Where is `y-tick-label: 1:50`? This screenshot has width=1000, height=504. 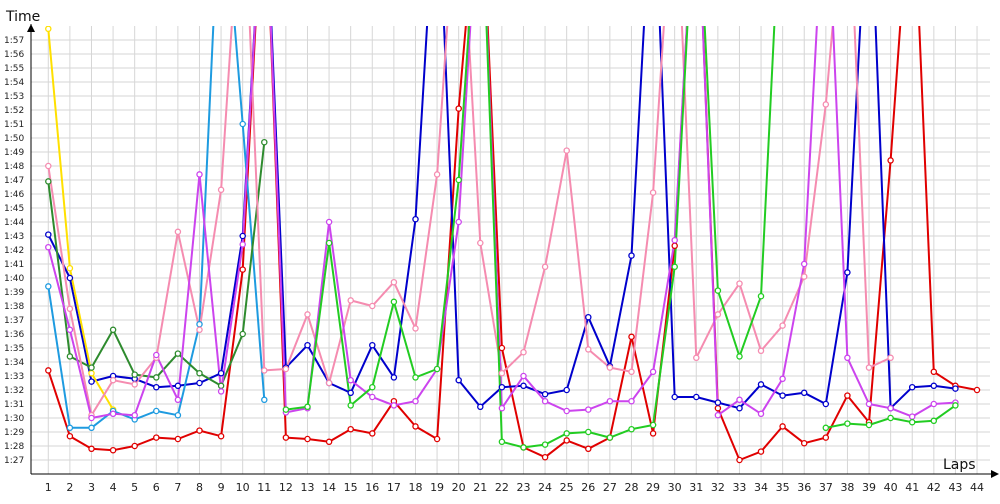
y-tick-label: 1:50 is located at coordinates (14, 139).